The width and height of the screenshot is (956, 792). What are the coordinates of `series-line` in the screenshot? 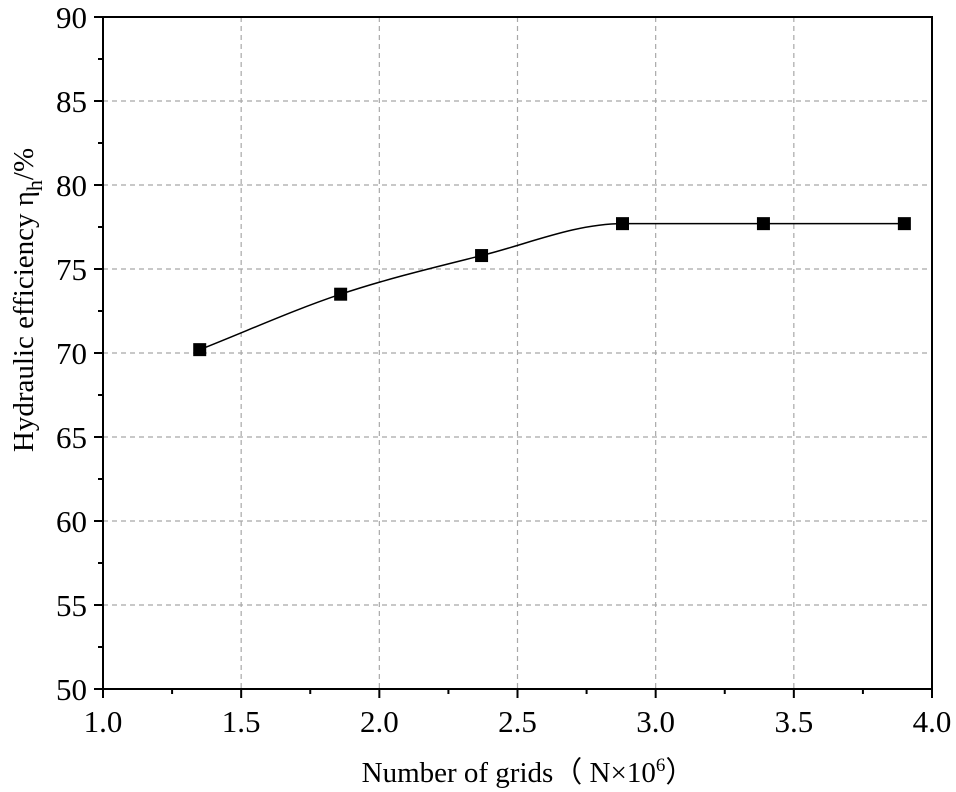 It's located at (552, 286).